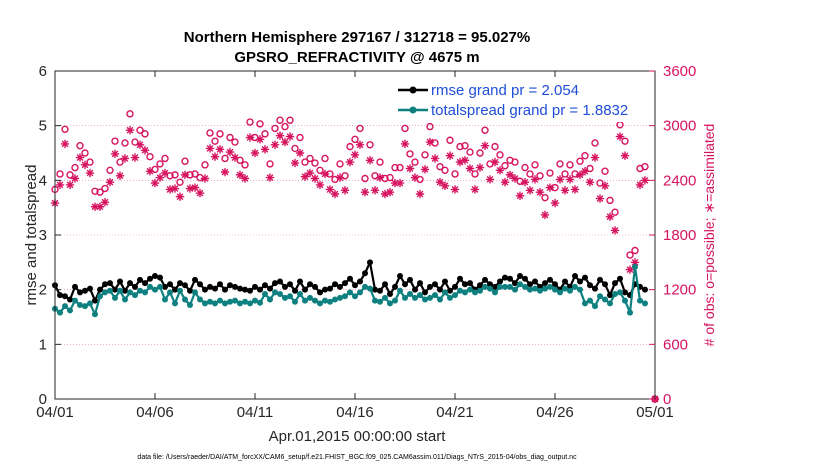 The width and height of the screenshot is (830, 470). I want to click on y-right-axis-label: # of obs: o=possible; ∗=assimilated, so click(709, 235).